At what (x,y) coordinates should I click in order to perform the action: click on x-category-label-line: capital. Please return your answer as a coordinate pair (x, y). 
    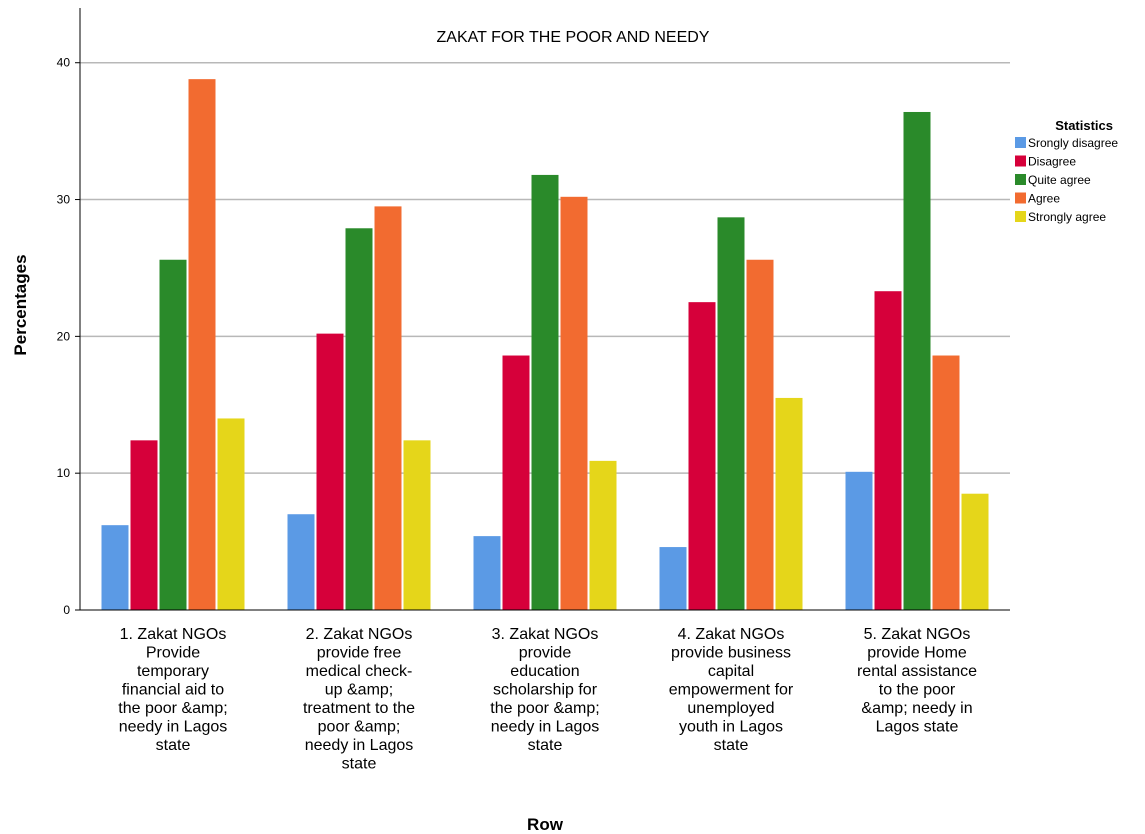
    Looking at the image, I should click on (731, 671).